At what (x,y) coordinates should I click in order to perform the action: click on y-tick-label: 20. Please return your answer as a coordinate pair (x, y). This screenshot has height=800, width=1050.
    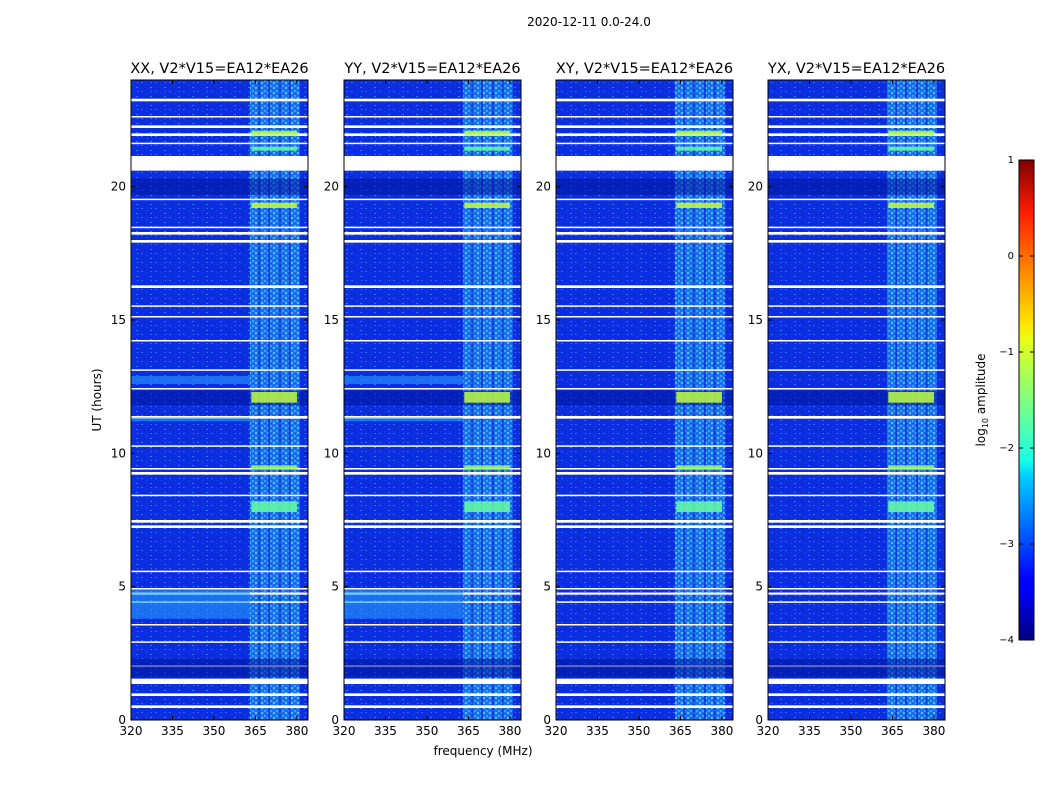
    Looking at the image, I should click on (118, 187).